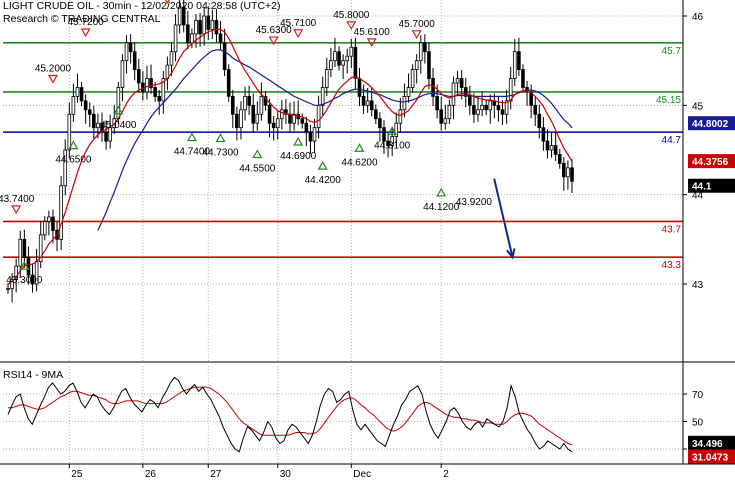 The image size is (735, 480). I want to click on swing-low-label: 43.3000, so click(24, 280).